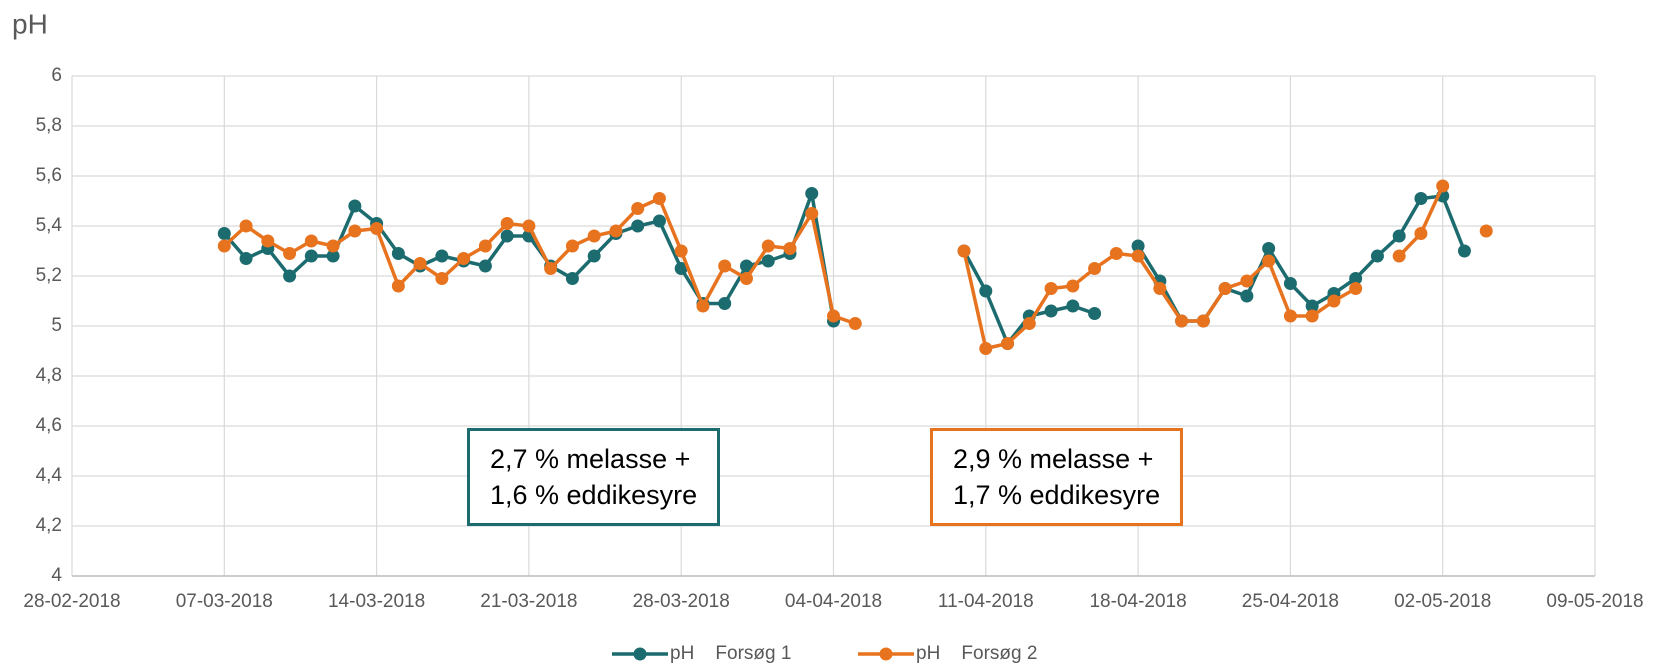 This screenshot has height=666, width=1663. Describe the element at coordinates (49, 525) in the screenshot. I see `y-tick-label: 4,2` at that location.